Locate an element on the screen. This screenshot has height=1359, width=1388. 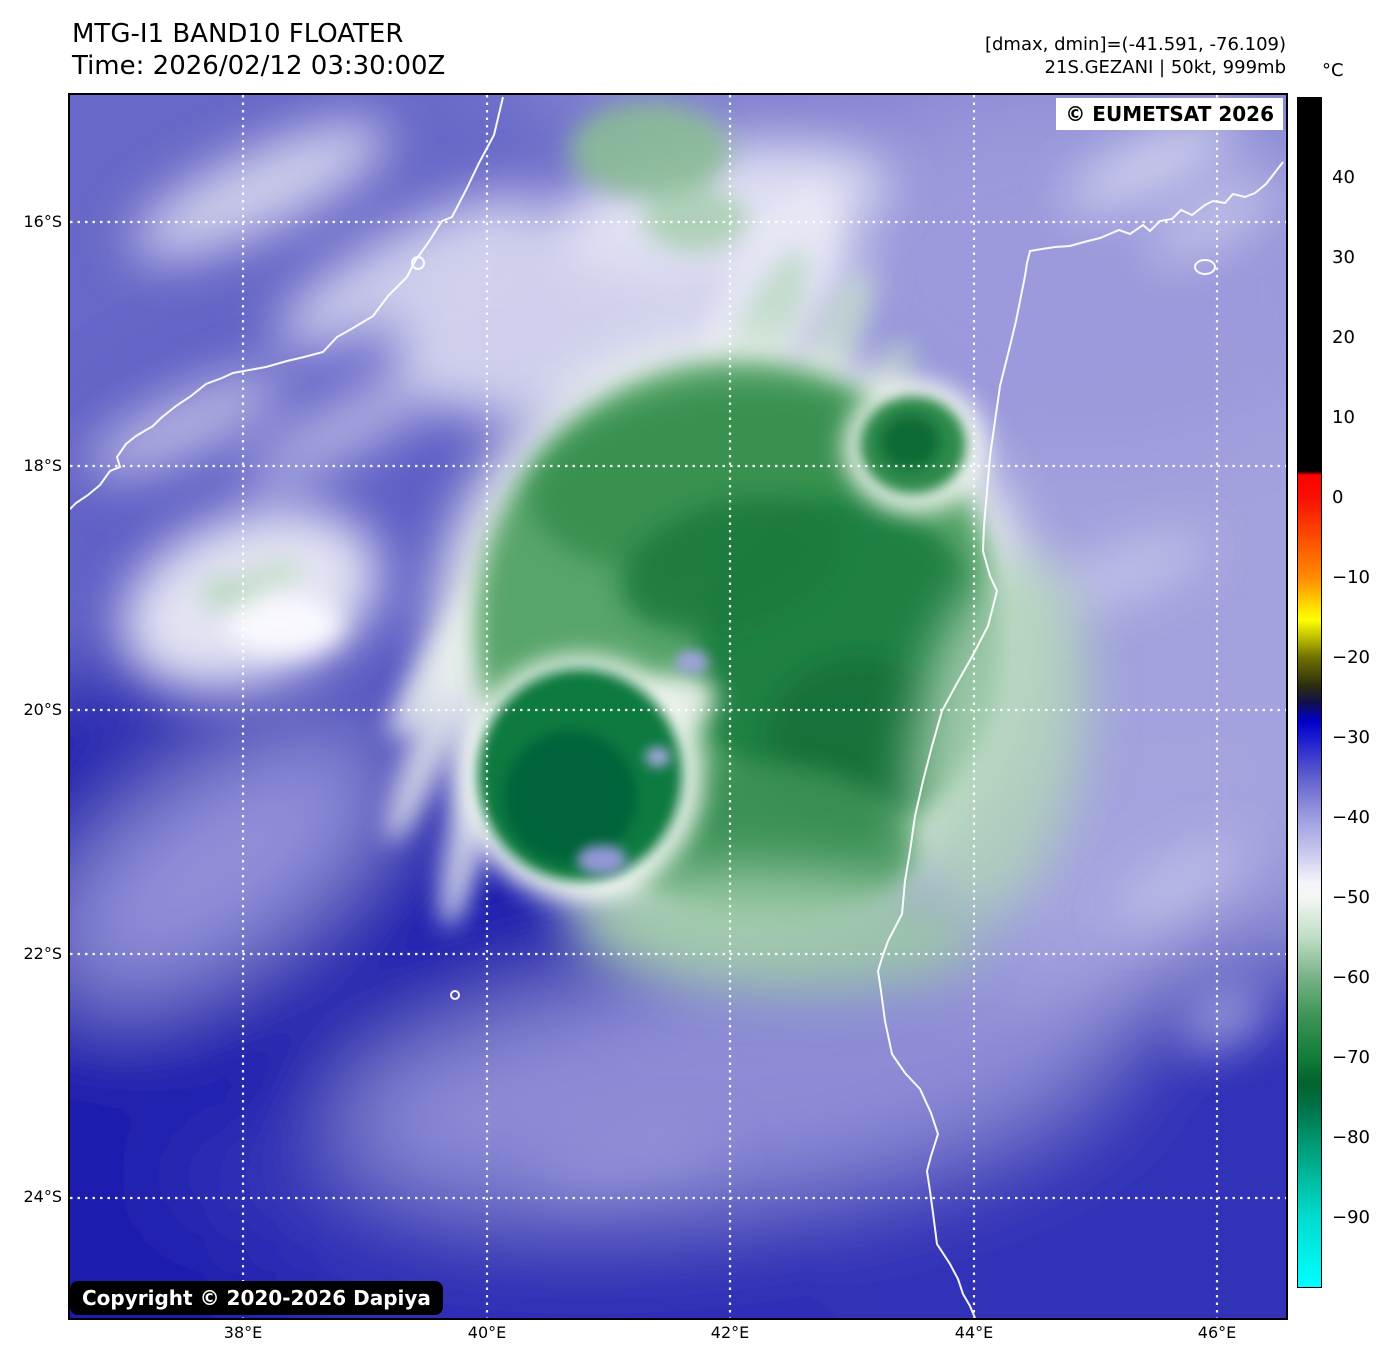
cbar-tick-0: 0 is located at coordinates (1338, 497).